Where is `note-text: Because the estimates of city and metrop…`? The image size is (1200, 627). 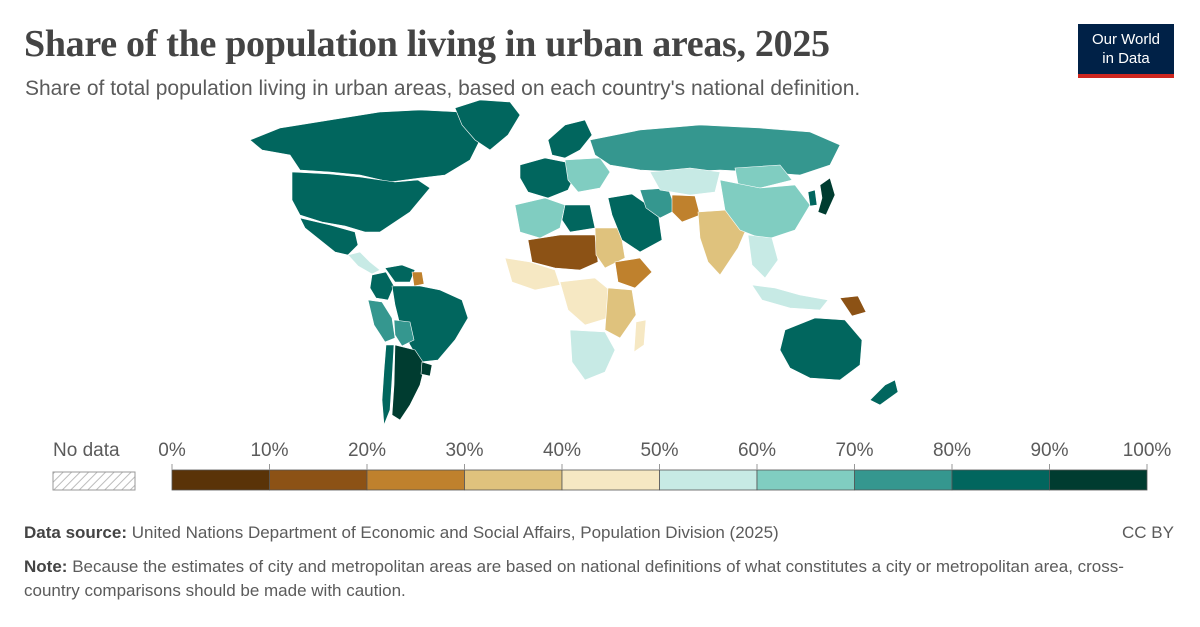 note-text: Because the estimates of city and metrop… is located at coordinates (574, 578).